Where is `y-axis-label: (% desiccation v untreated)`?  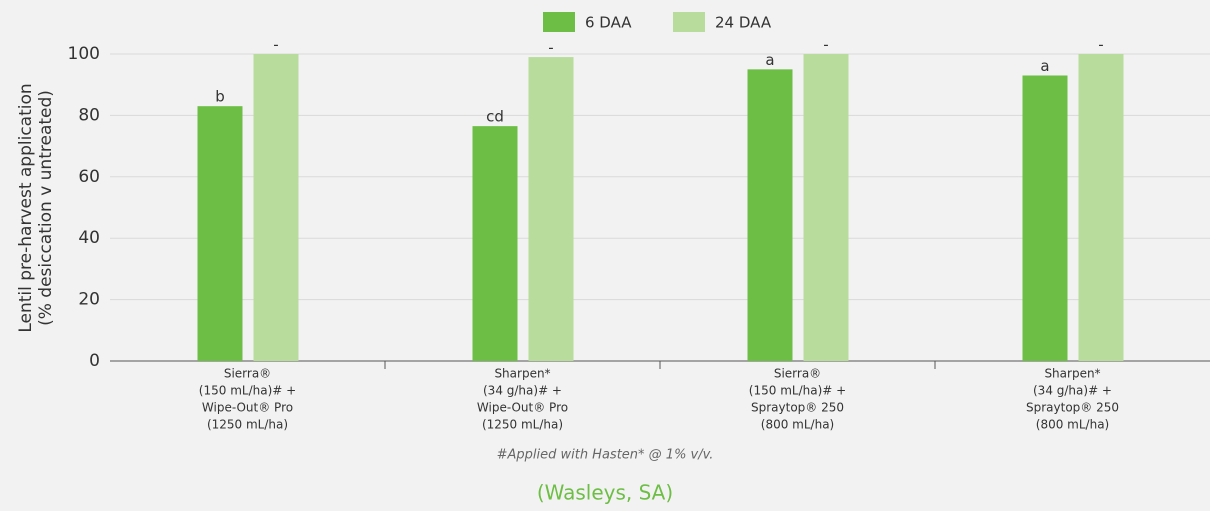
y-axis-label: (% desiccation v untreated) is located at coordinates (46, 208).